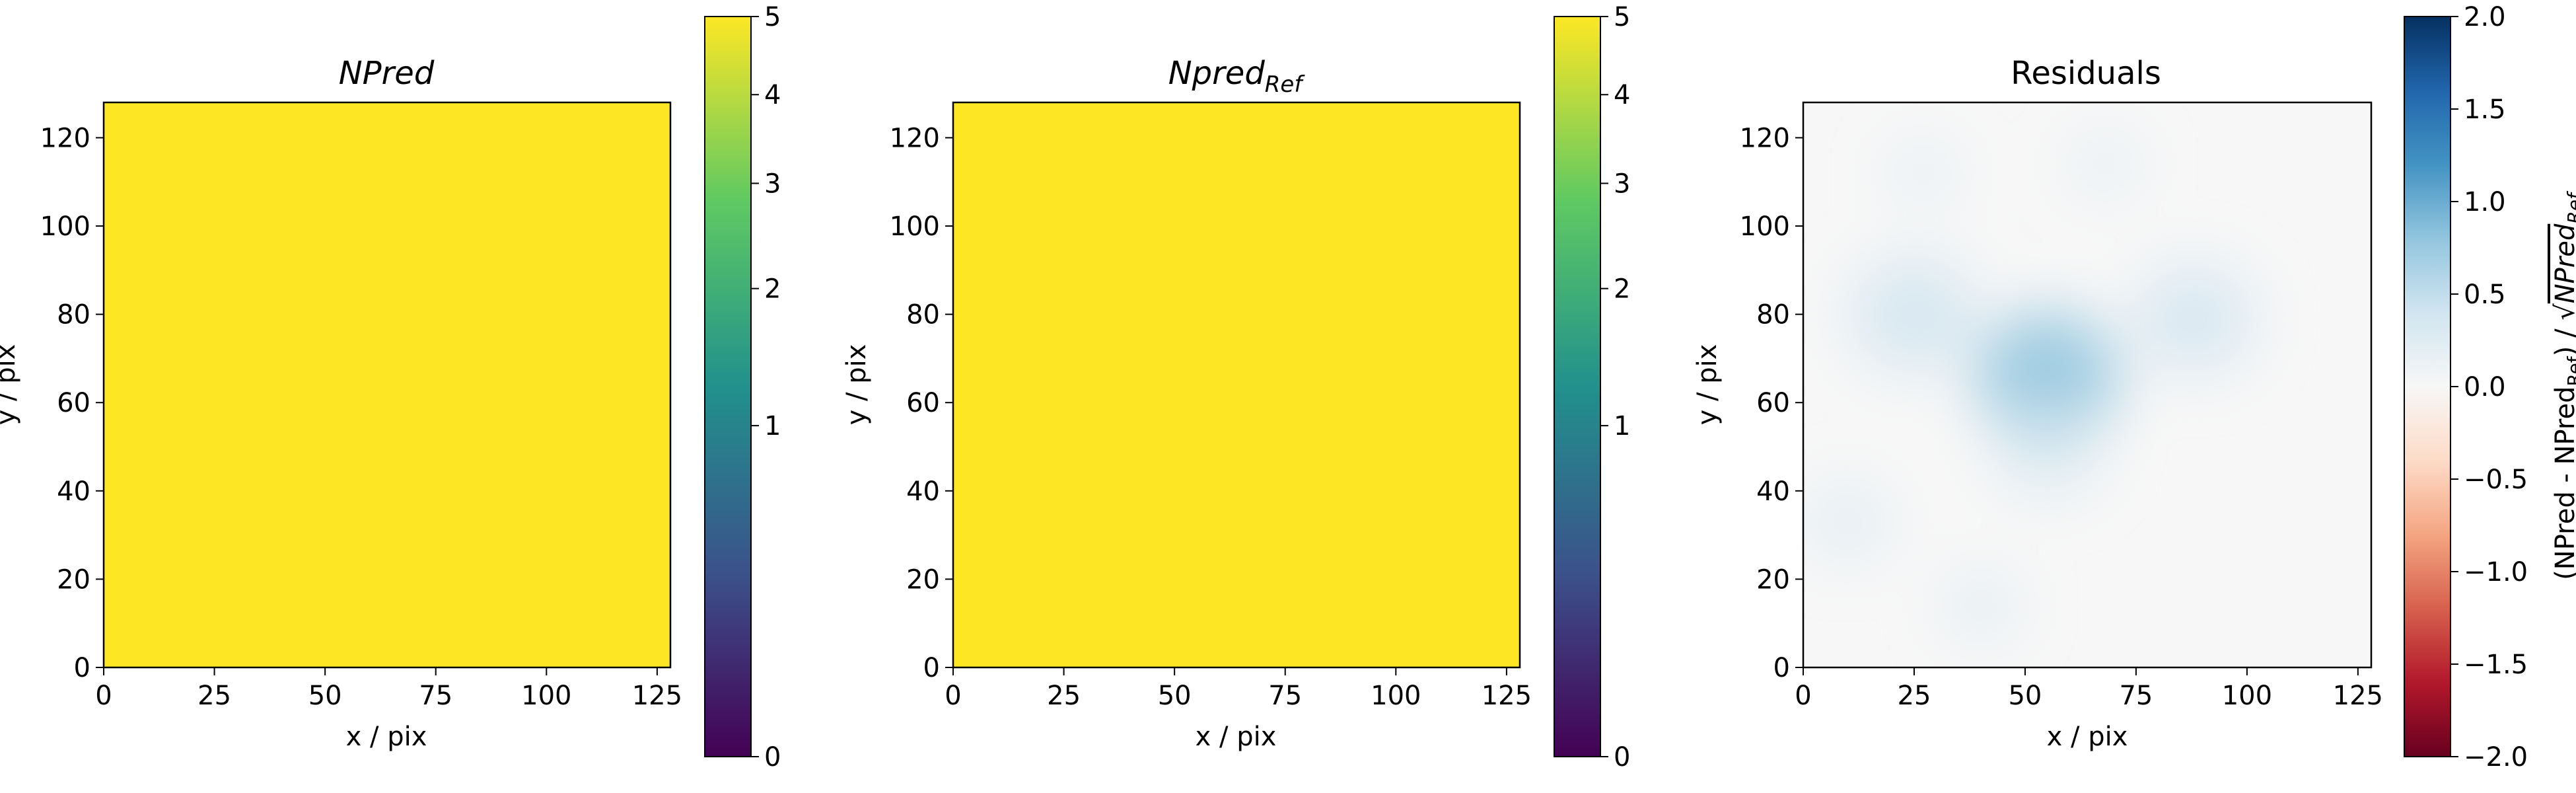 Image resolution: width=2576 pixels, height=793 pixels. I want to click on y-axis-ticks-npred: 0 20 40 60 80 100 120, so click(72, 403).